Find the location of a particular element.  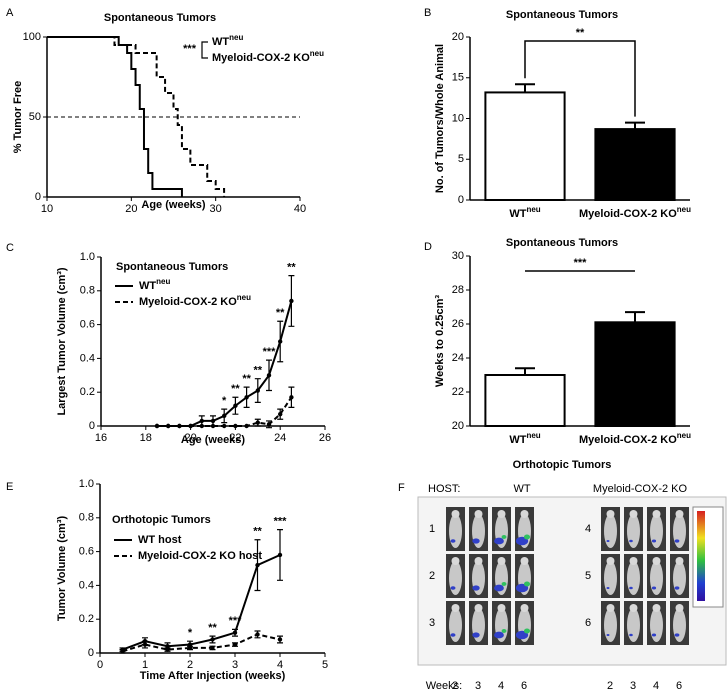

y-tick-label: 0.8 is located at coordinates (87, 291).